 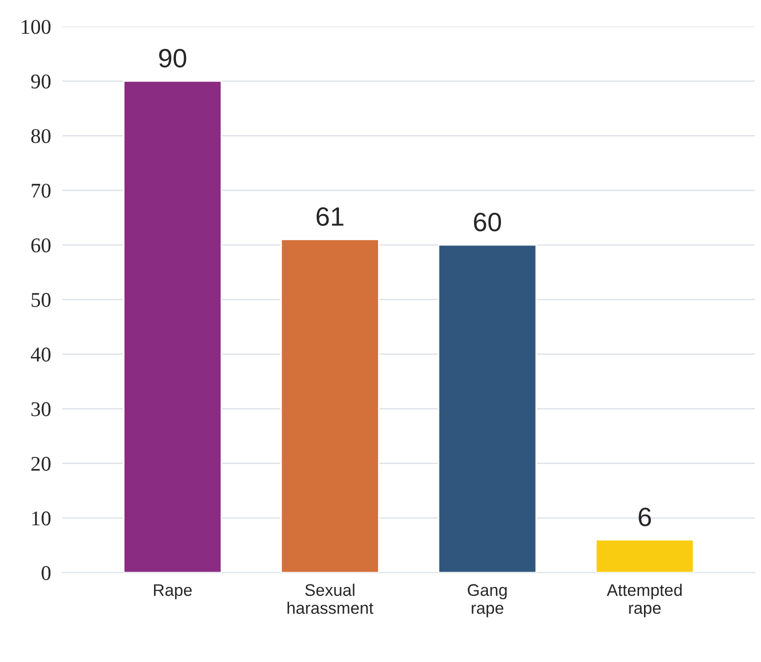 I want to click on y-tick-label: 30, so click(x=40, y=409).